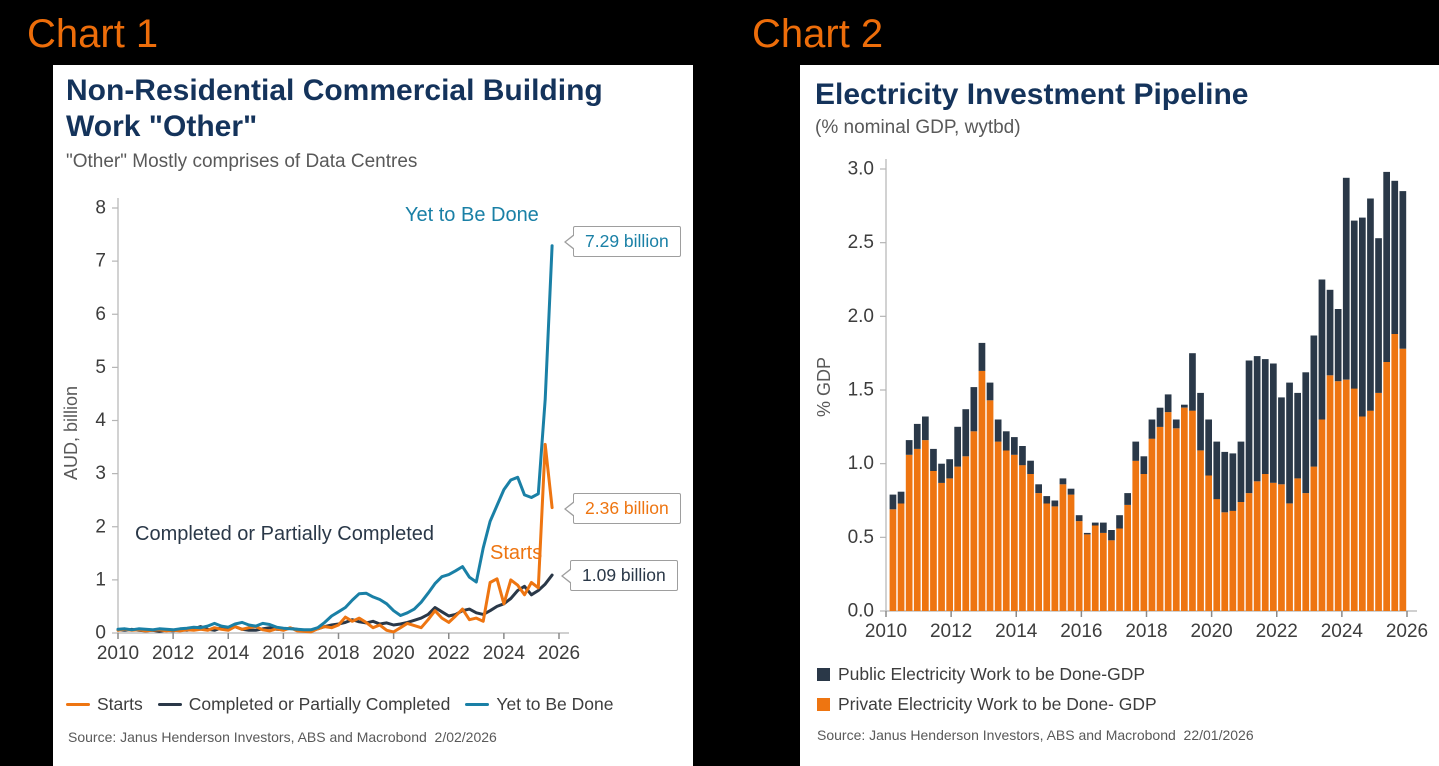  I want to click on annotation-completed: Completed or Partially Completed, so click(285, 534).